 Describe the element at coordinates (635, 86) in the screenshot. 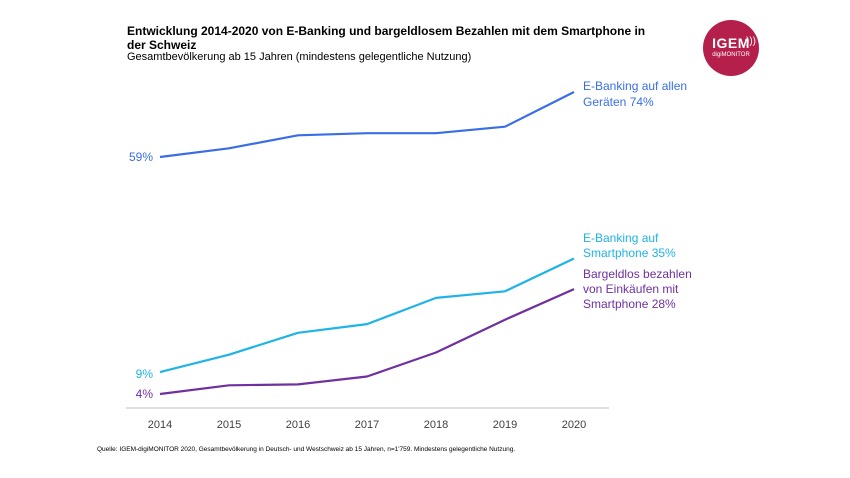

I see `series-end-label: E-Banking auf allen` at that location.